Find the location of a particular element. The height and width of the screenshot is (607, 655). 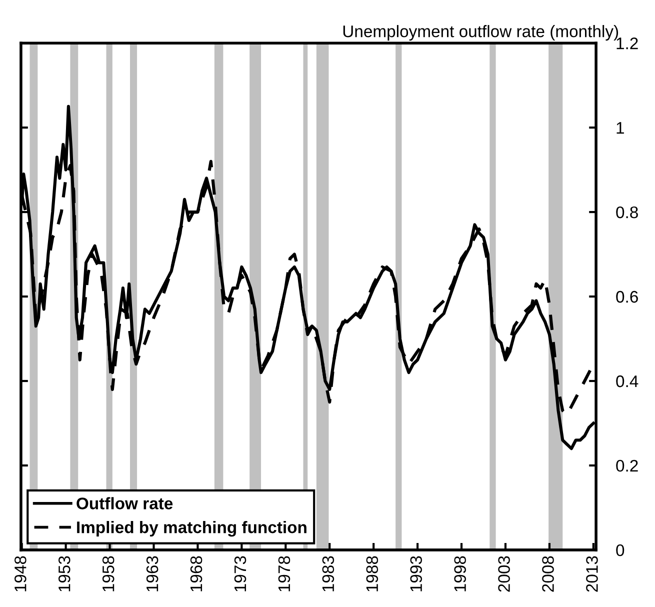

legend-label: Implied by matching function is located at coordinates (191, 529).